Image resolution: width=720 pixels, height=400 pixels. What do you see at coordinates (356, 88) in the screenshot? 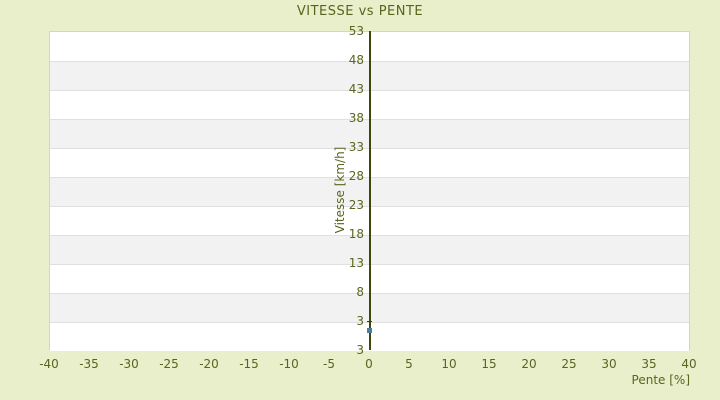
I see `y-tick-label: 43` at bounding box center [356, 88].